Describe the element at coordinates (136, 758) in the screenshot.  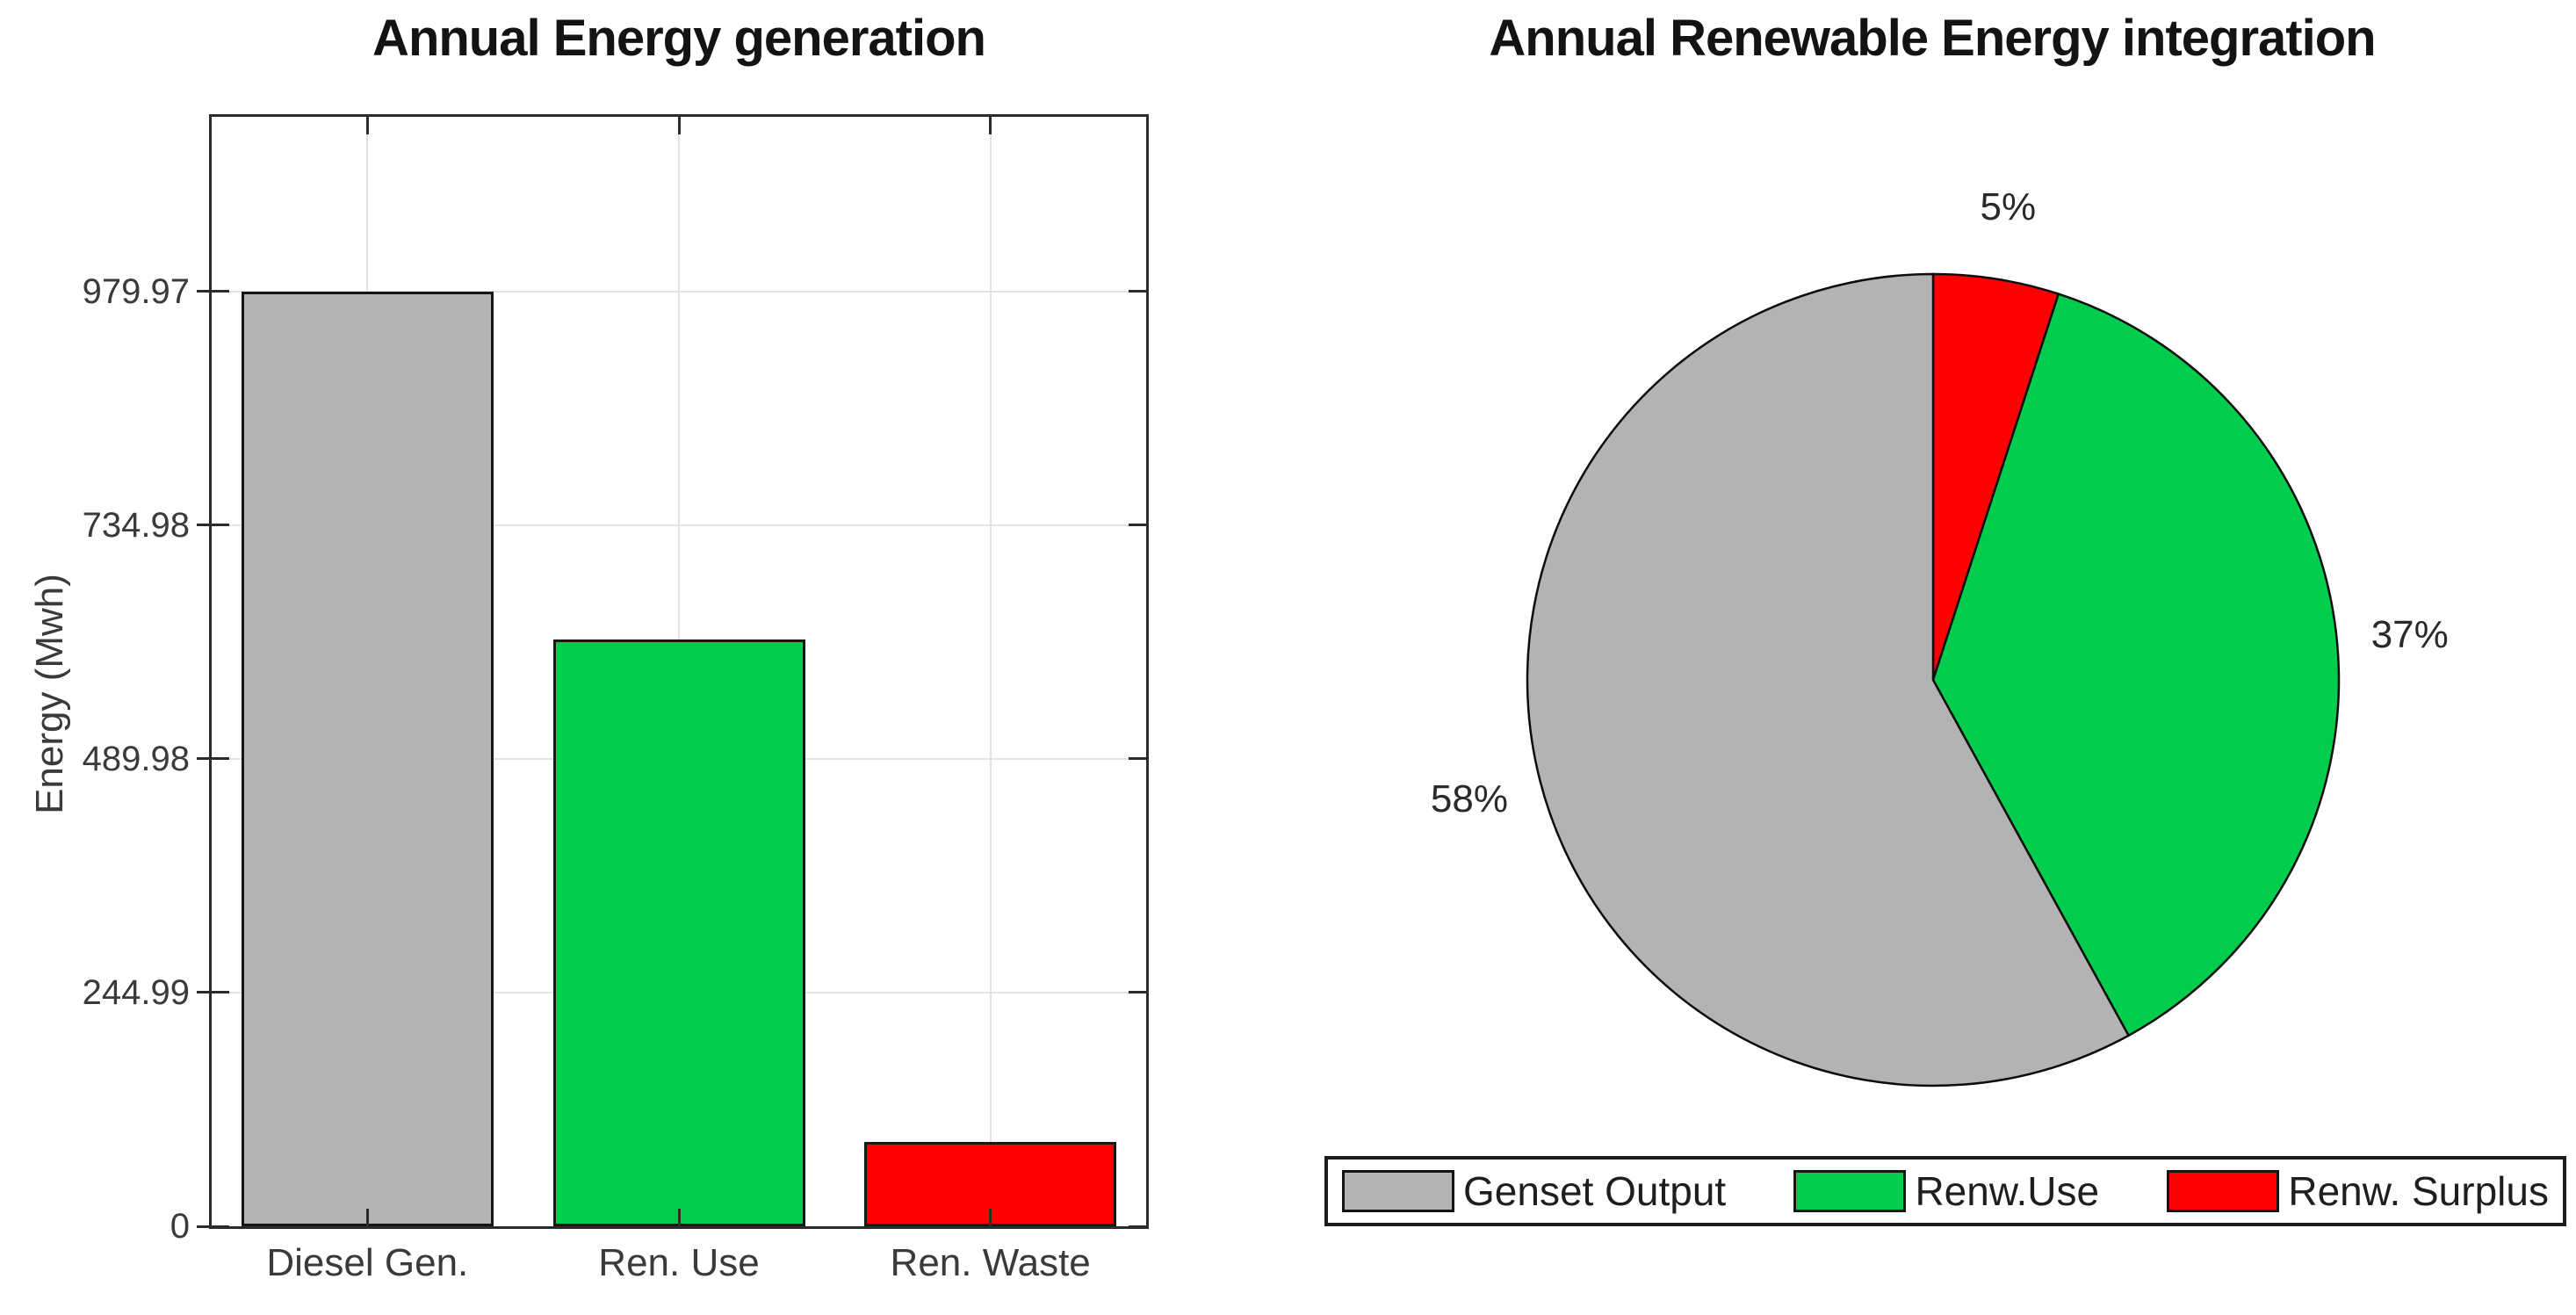
I see `y-tick-label-489-98: 489.98` at that location.